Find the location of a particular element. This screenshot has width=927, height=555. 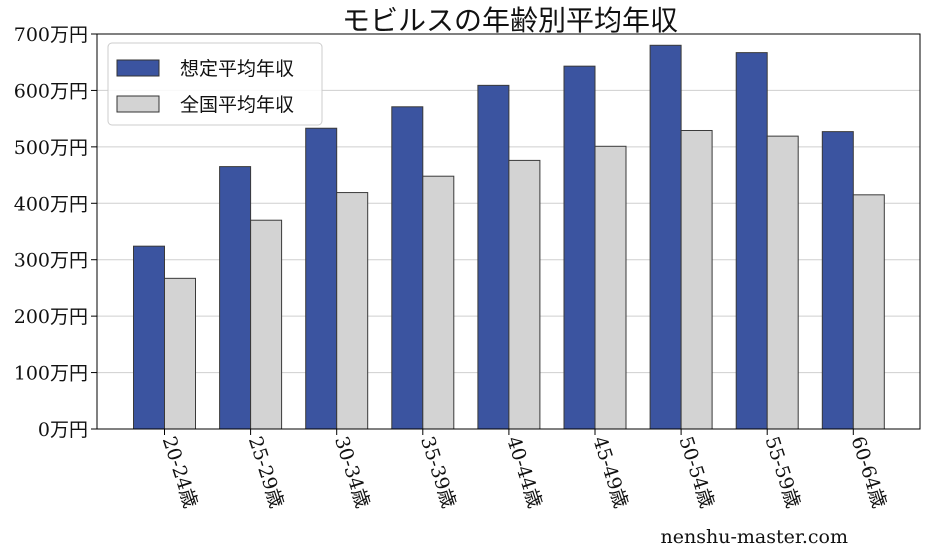

y-tick-label: 300万円 is located at coordinates (51, 261).